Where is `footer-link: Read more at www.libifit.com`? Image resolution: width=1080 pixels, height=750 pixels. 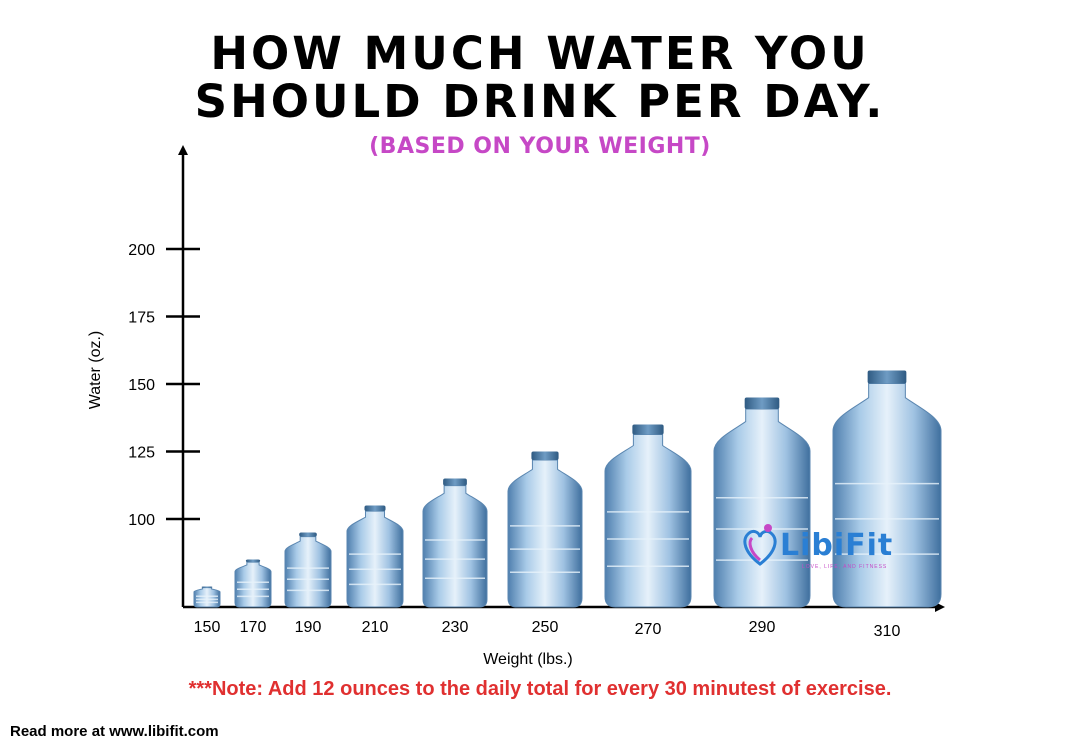 footer-link: Read more at www.libifit.com is located at coordinates (114, 731).